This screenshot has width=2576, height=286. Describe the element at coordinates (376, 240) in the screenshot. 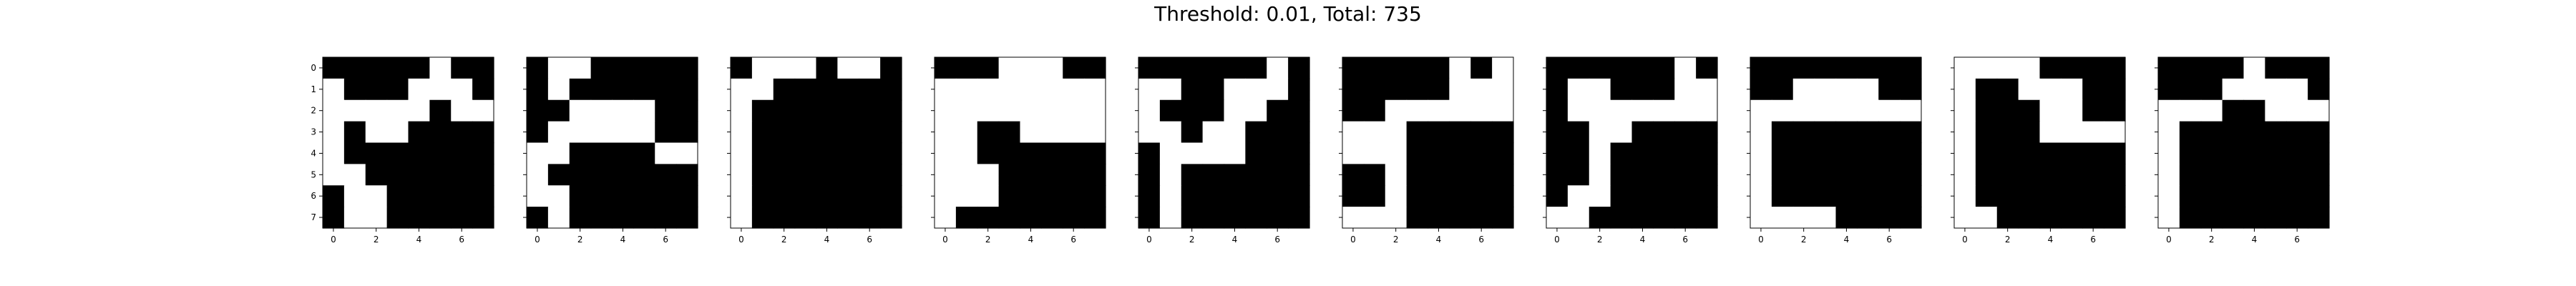

I see `x-tick-label: 2` at that location.